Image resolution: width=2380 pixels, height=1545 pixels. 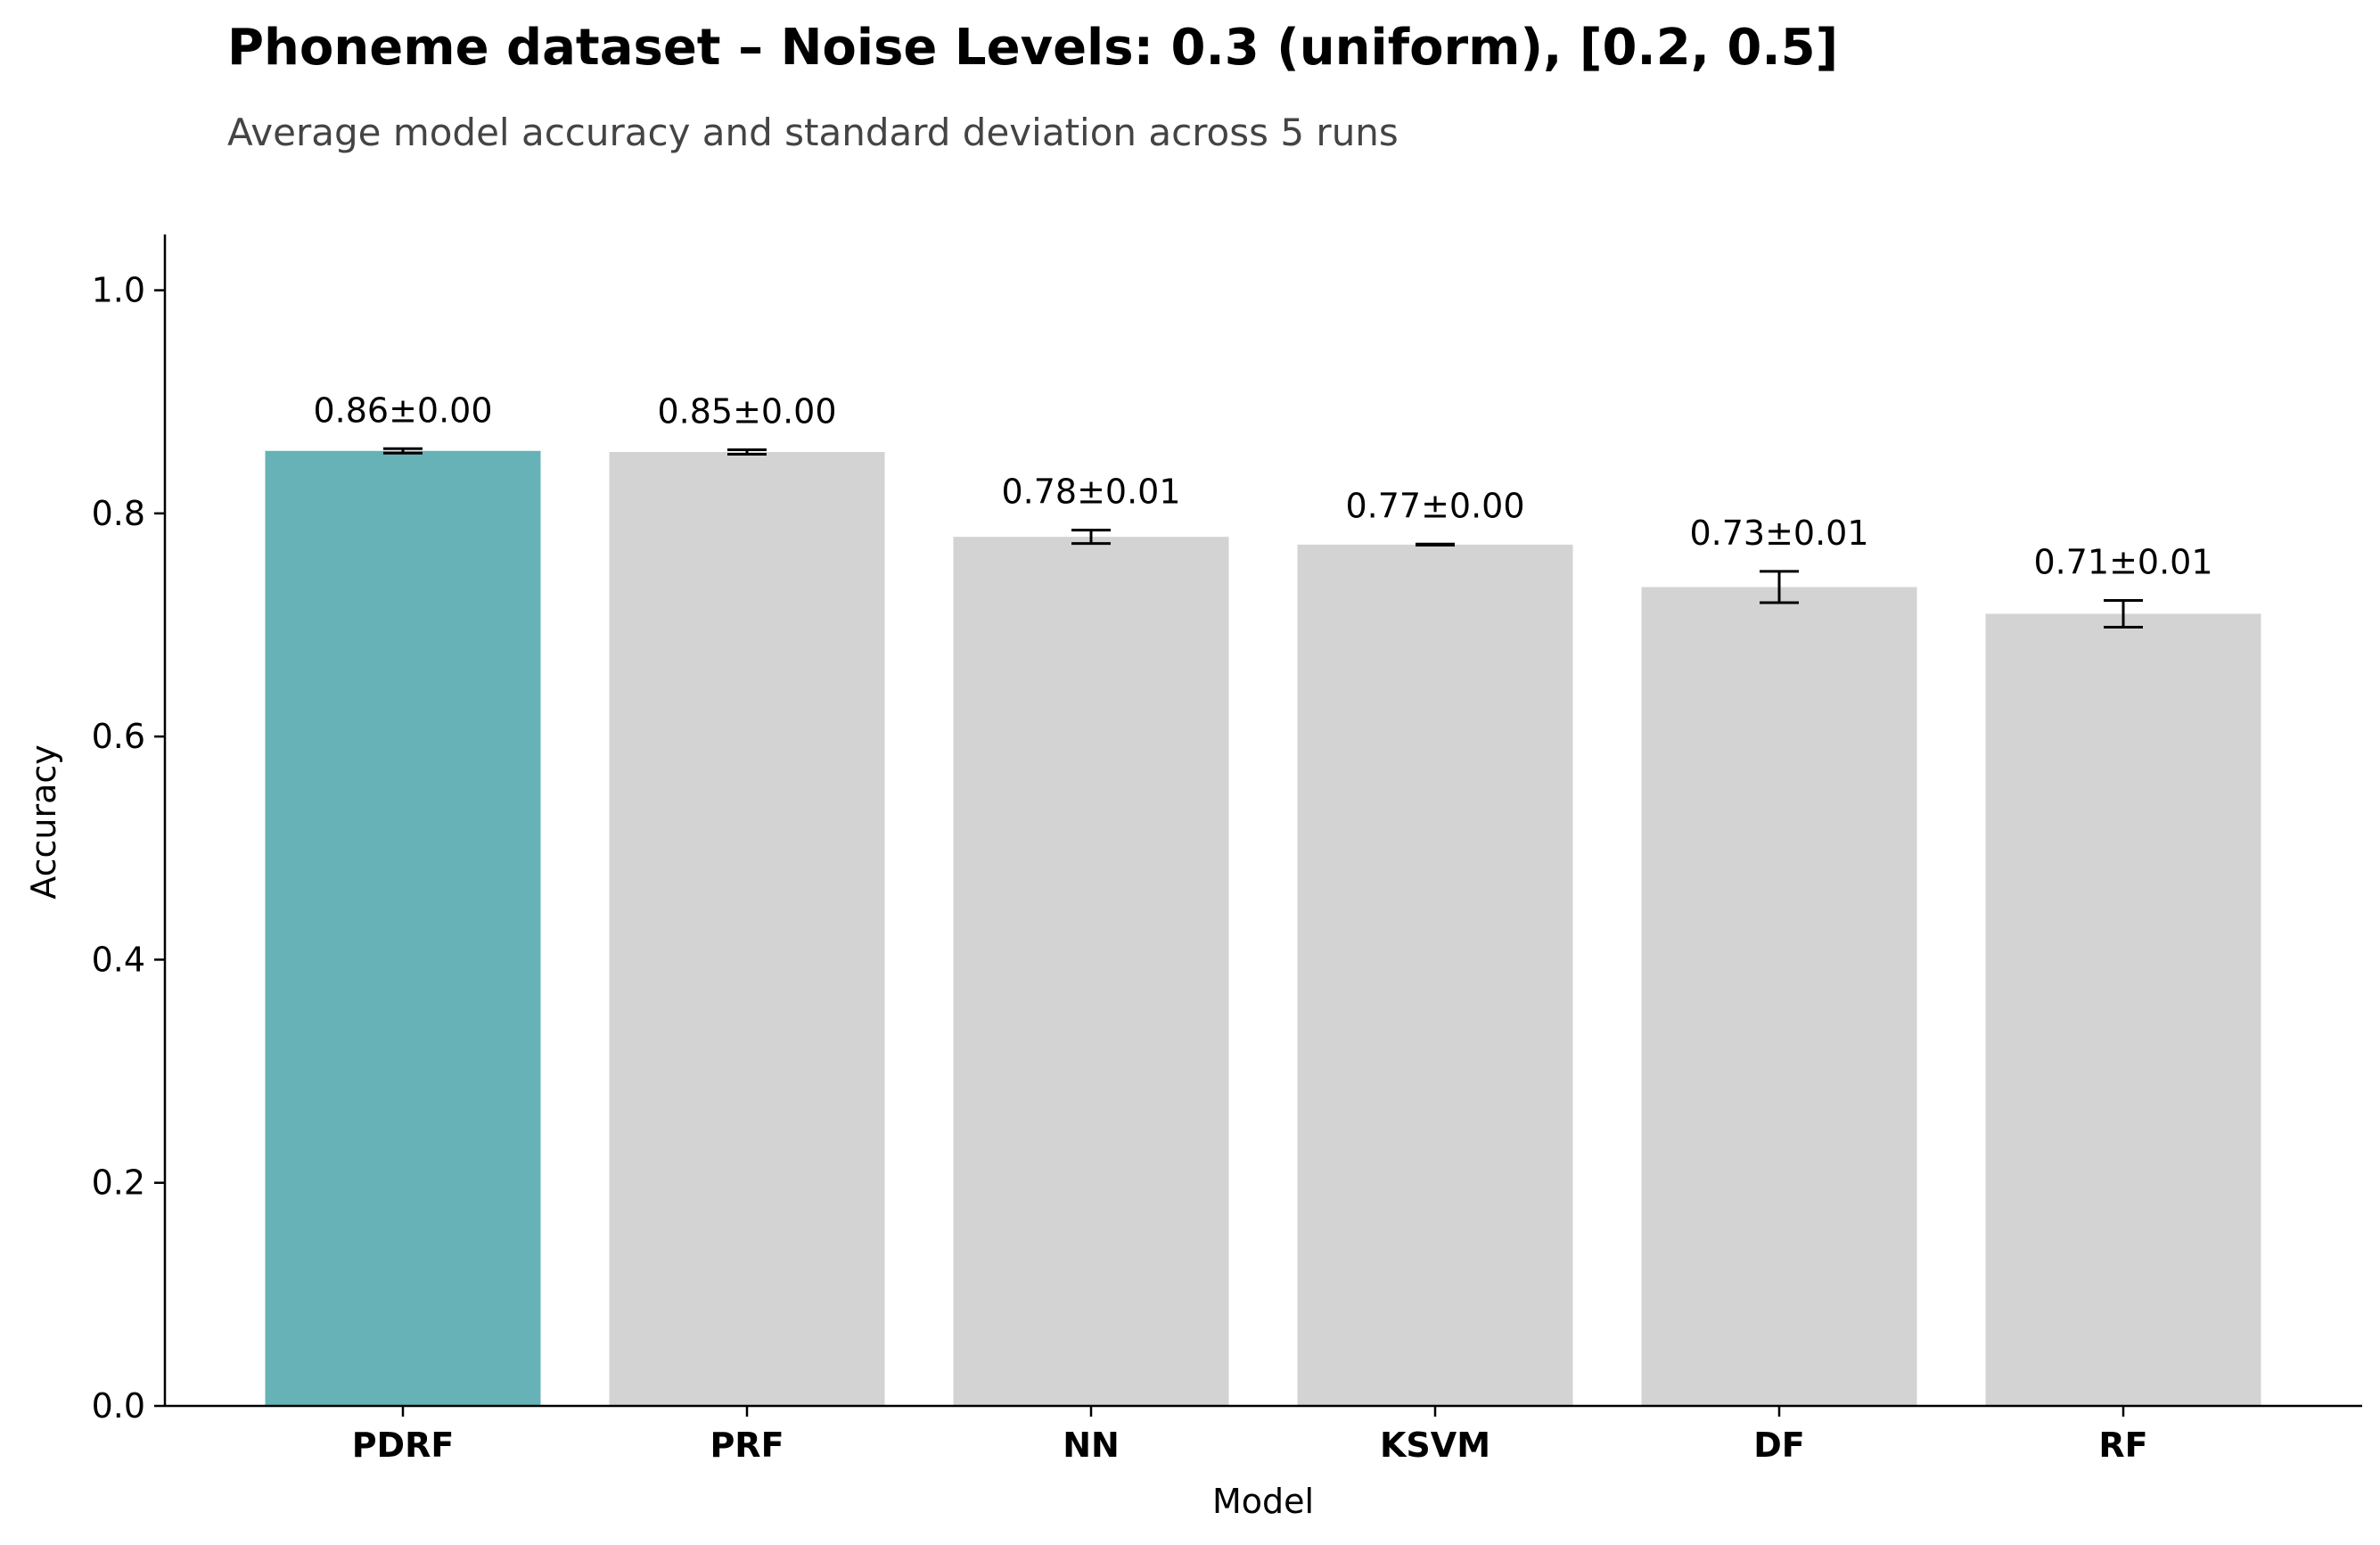 I want to click on y-axis-label: Accuracy, so click(x=43, y=822).